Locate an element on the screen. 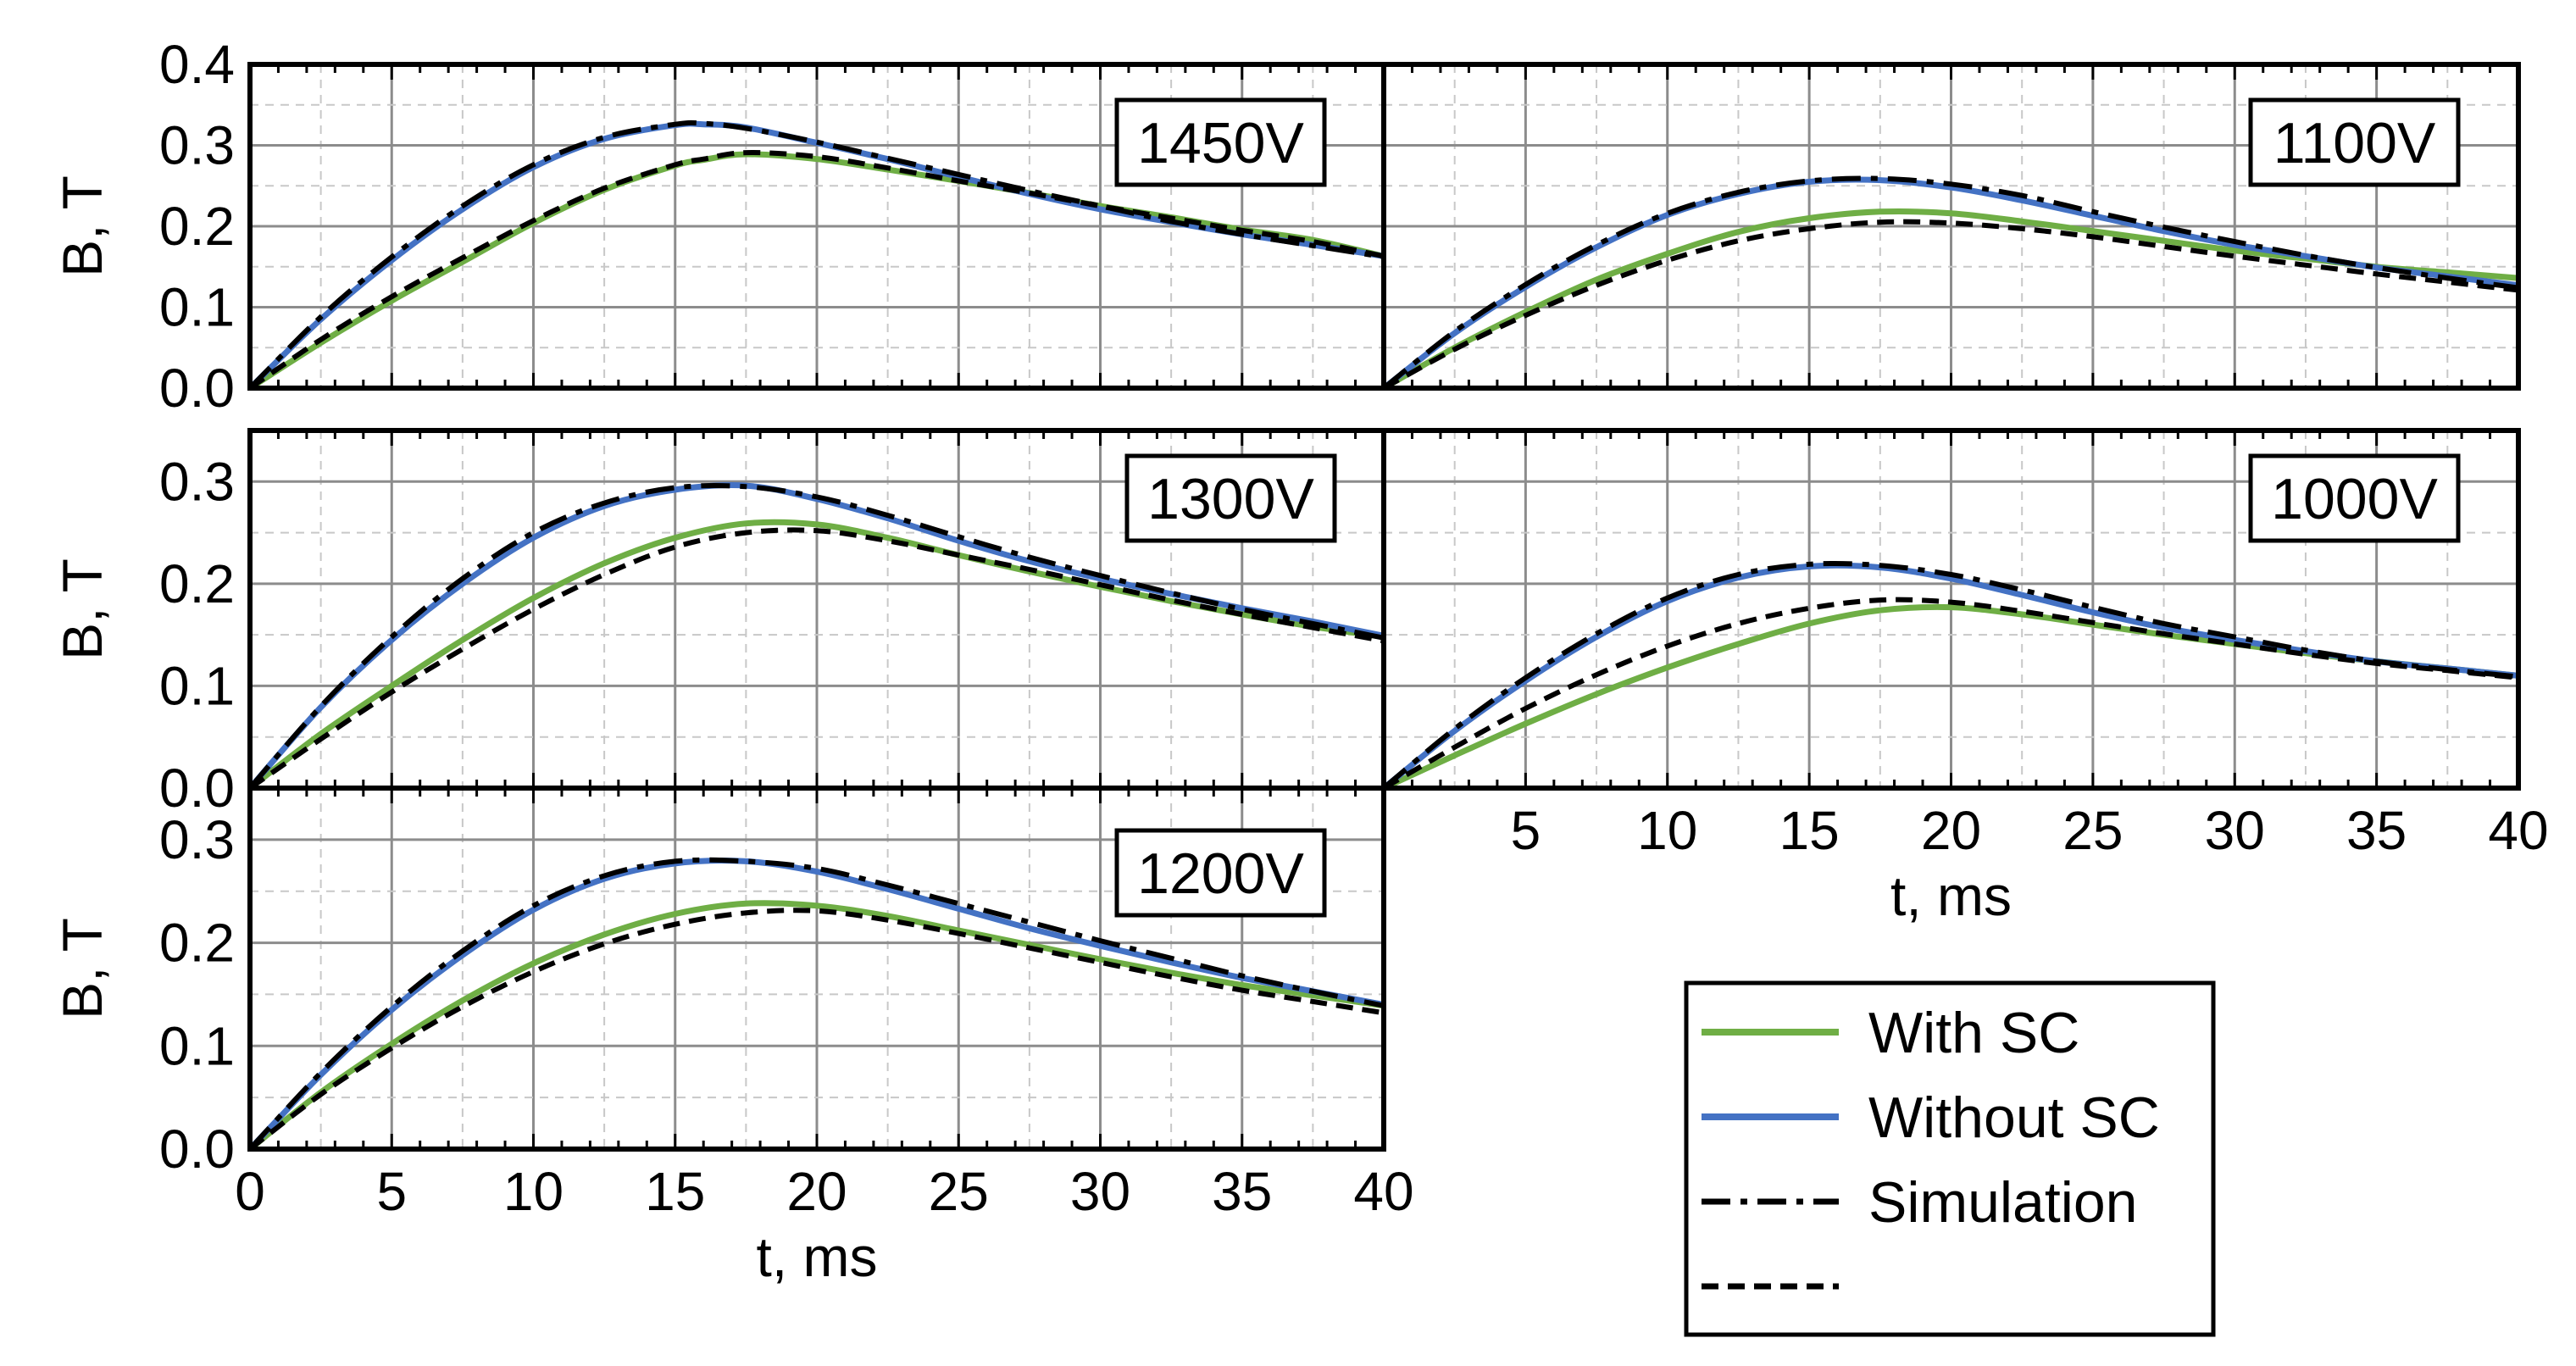  voltage-label: 1100V is located at coordinates (2354, 143).